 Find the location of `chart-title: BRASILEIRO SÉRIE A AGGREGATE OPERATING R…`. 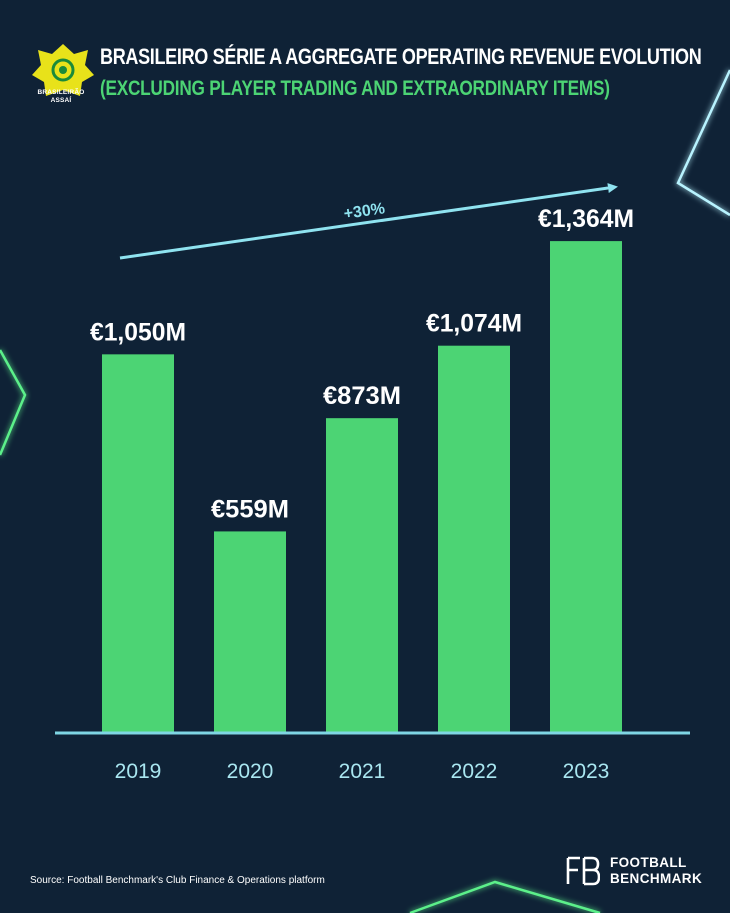

chart-title: BRASILEIRO SÉRIE A AGGREGATE OPERATING R… is located at coordinates (401, 56).